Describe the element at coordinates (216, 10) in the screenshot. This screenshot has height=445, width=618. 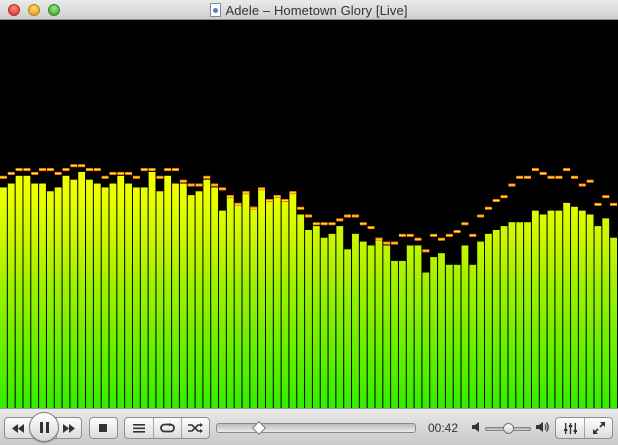
I see `media-file-icon` at that location.